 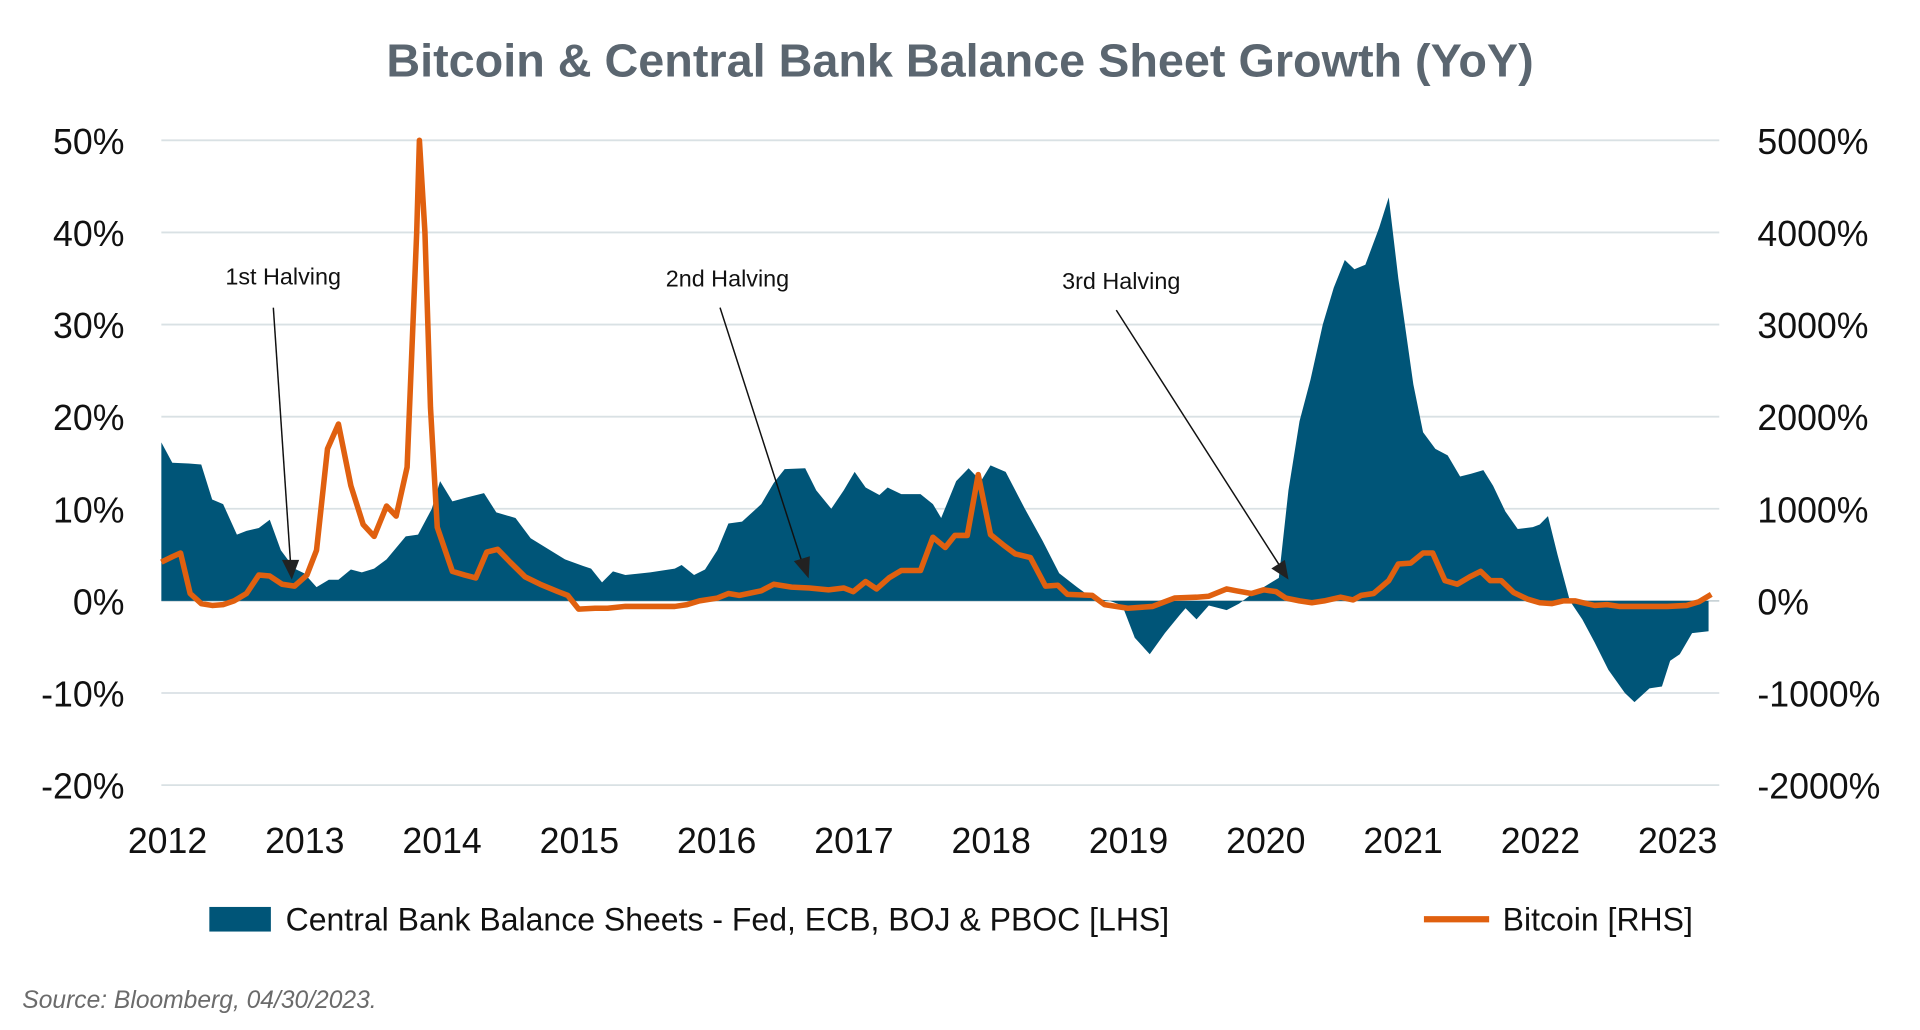 What do you see at coordinates (82, 787) in the screenshot?
I see `y-left-tick-label: -20%` at bounding box center [82, 787].